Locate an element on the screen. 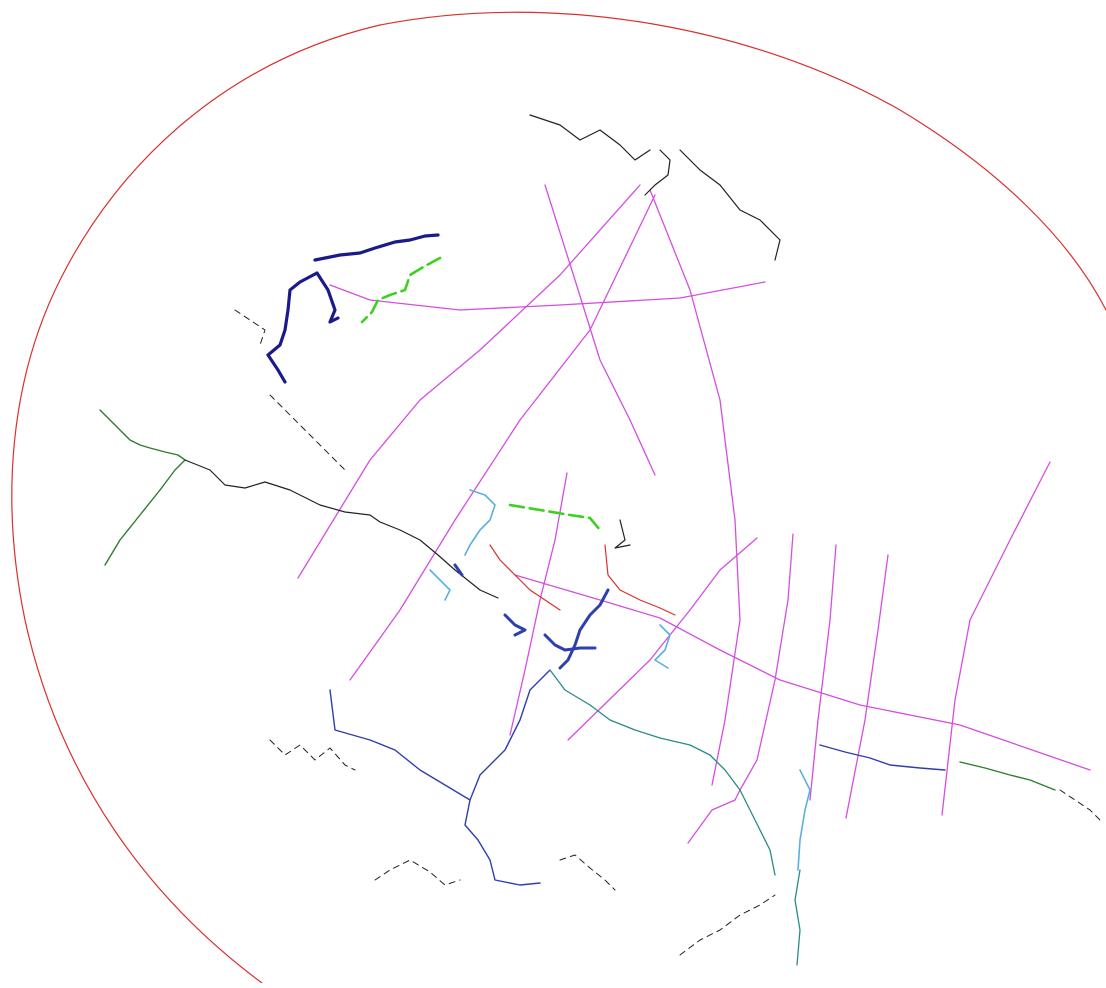  royal-blue-route is located at coordinates (637, 777).